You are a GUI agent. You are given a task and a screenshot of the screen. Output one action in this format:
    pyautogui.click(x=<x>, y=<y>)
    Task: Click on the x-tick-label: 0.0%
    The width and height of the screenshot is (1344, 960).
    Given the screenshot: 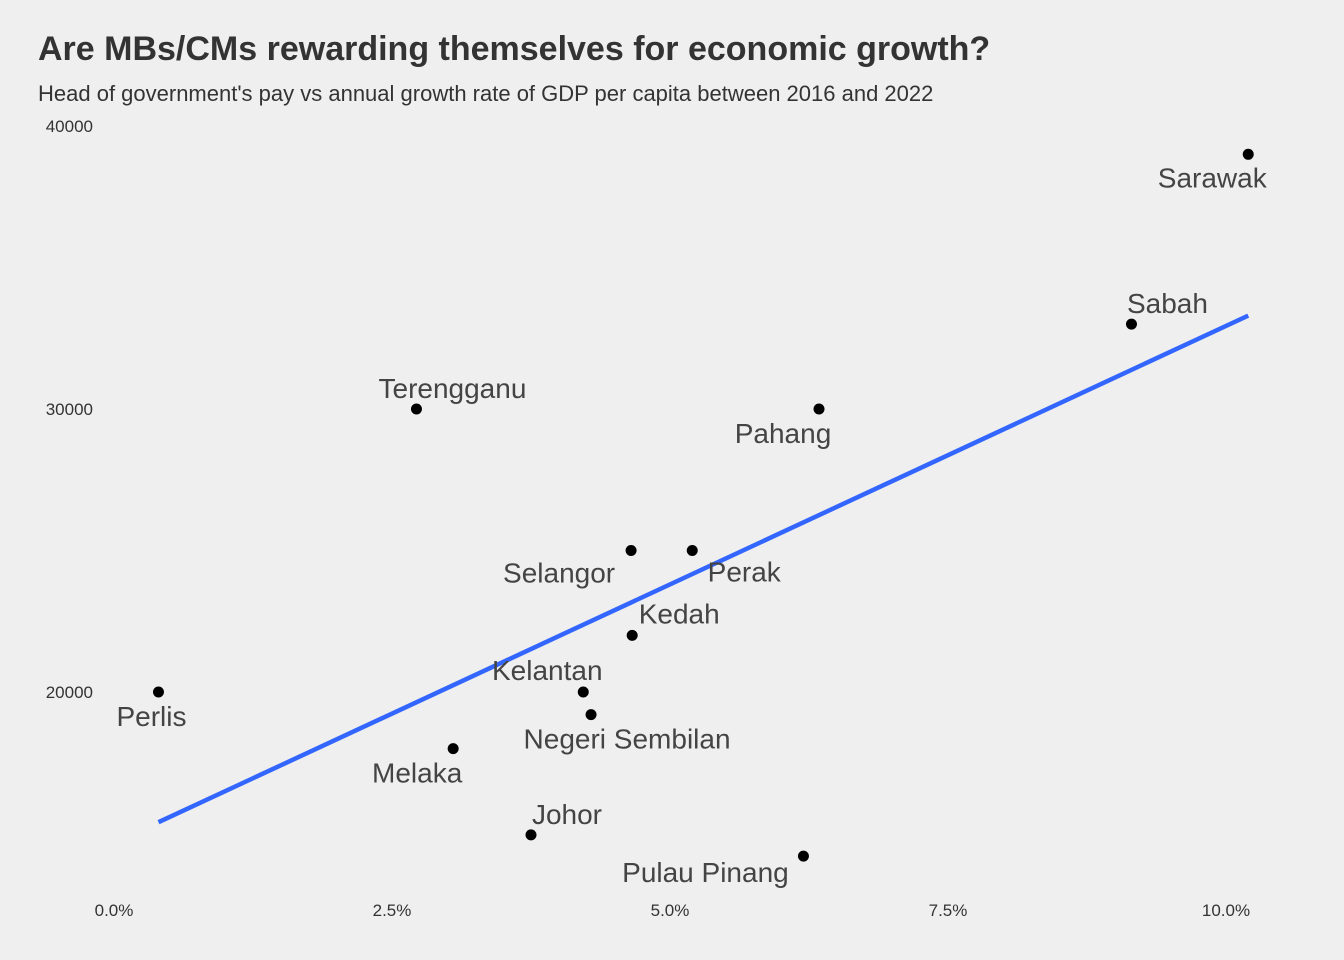 What is the action you would take?
    pyautogui.click(x=114, y=910)
    